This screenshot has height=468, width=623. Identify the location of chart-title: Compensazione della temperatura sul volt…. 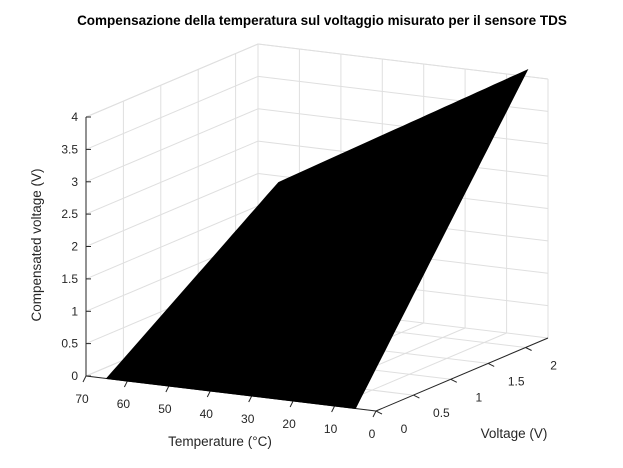
(322, 20).